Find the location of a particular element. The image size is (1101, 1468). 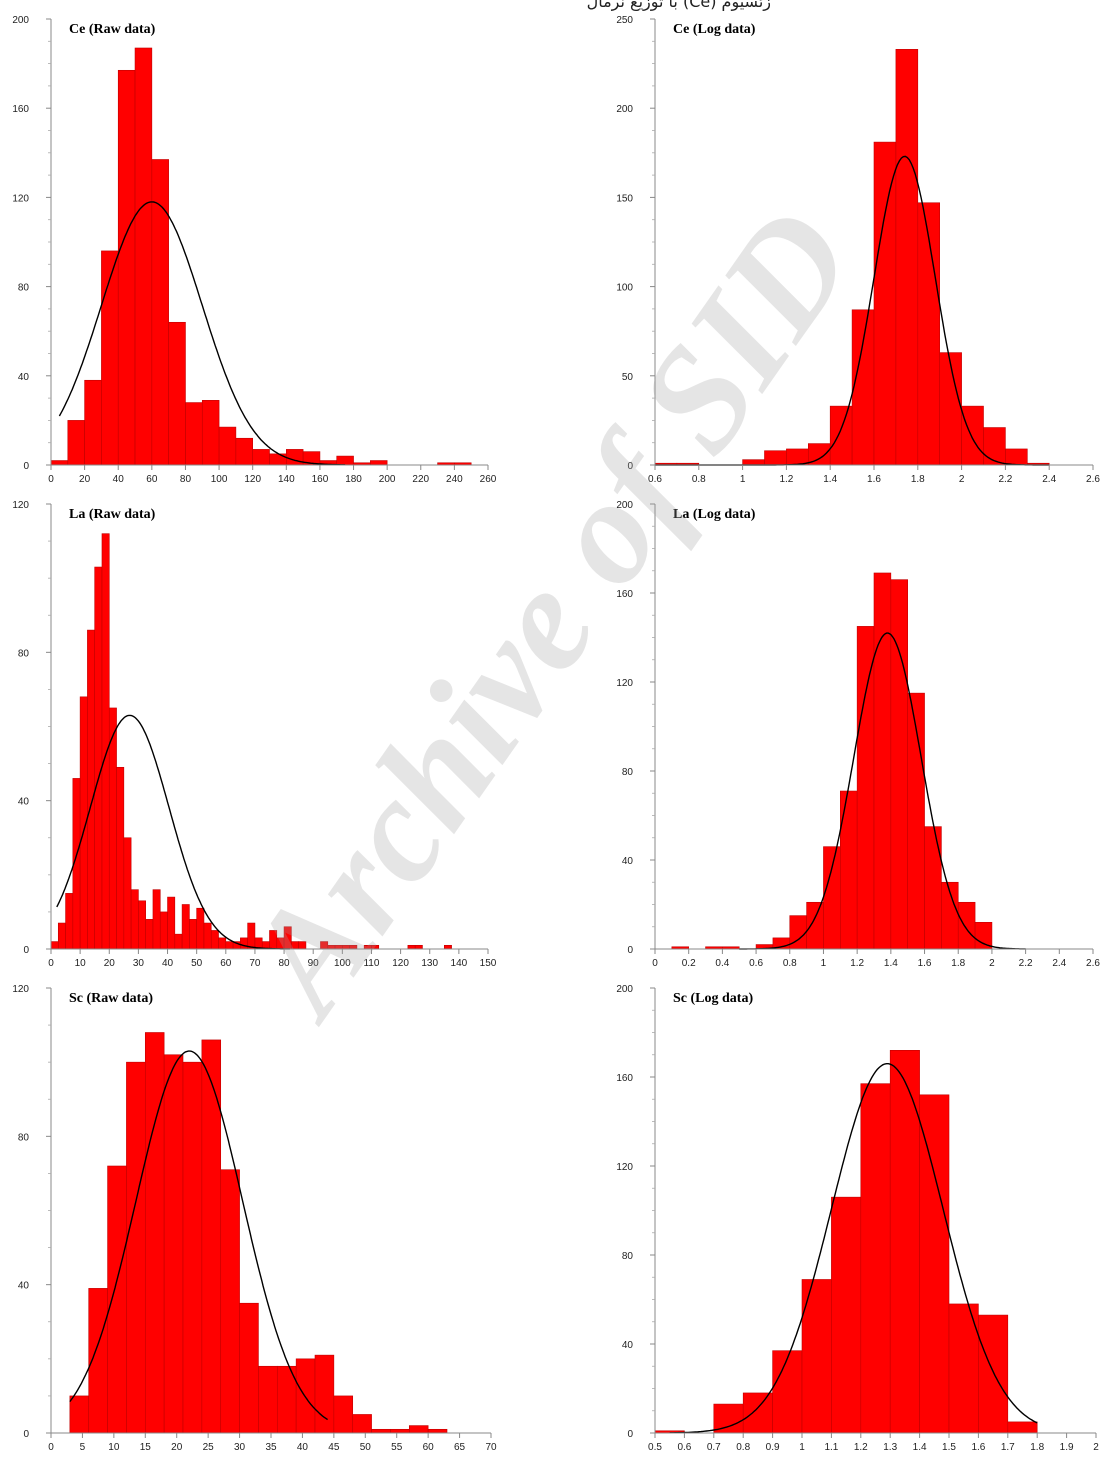

x-tick-label: 0 is located at coordinates (51, 963).